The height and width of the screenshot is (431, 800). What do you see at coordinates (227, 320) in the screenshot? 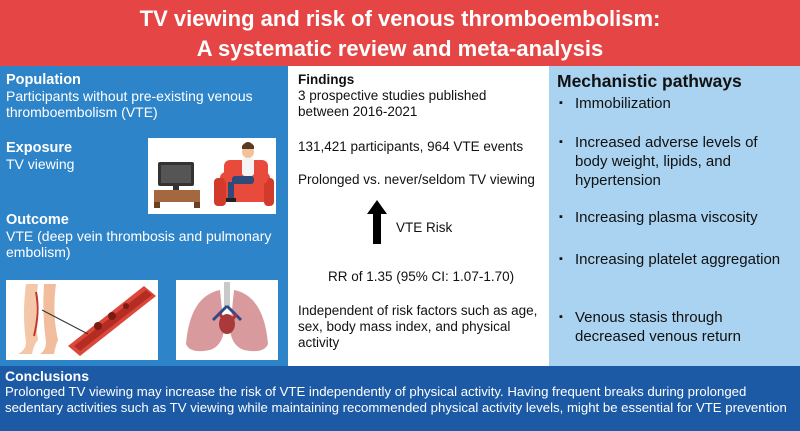
I see `lungs-illustration` at bounding box center [227, 320].